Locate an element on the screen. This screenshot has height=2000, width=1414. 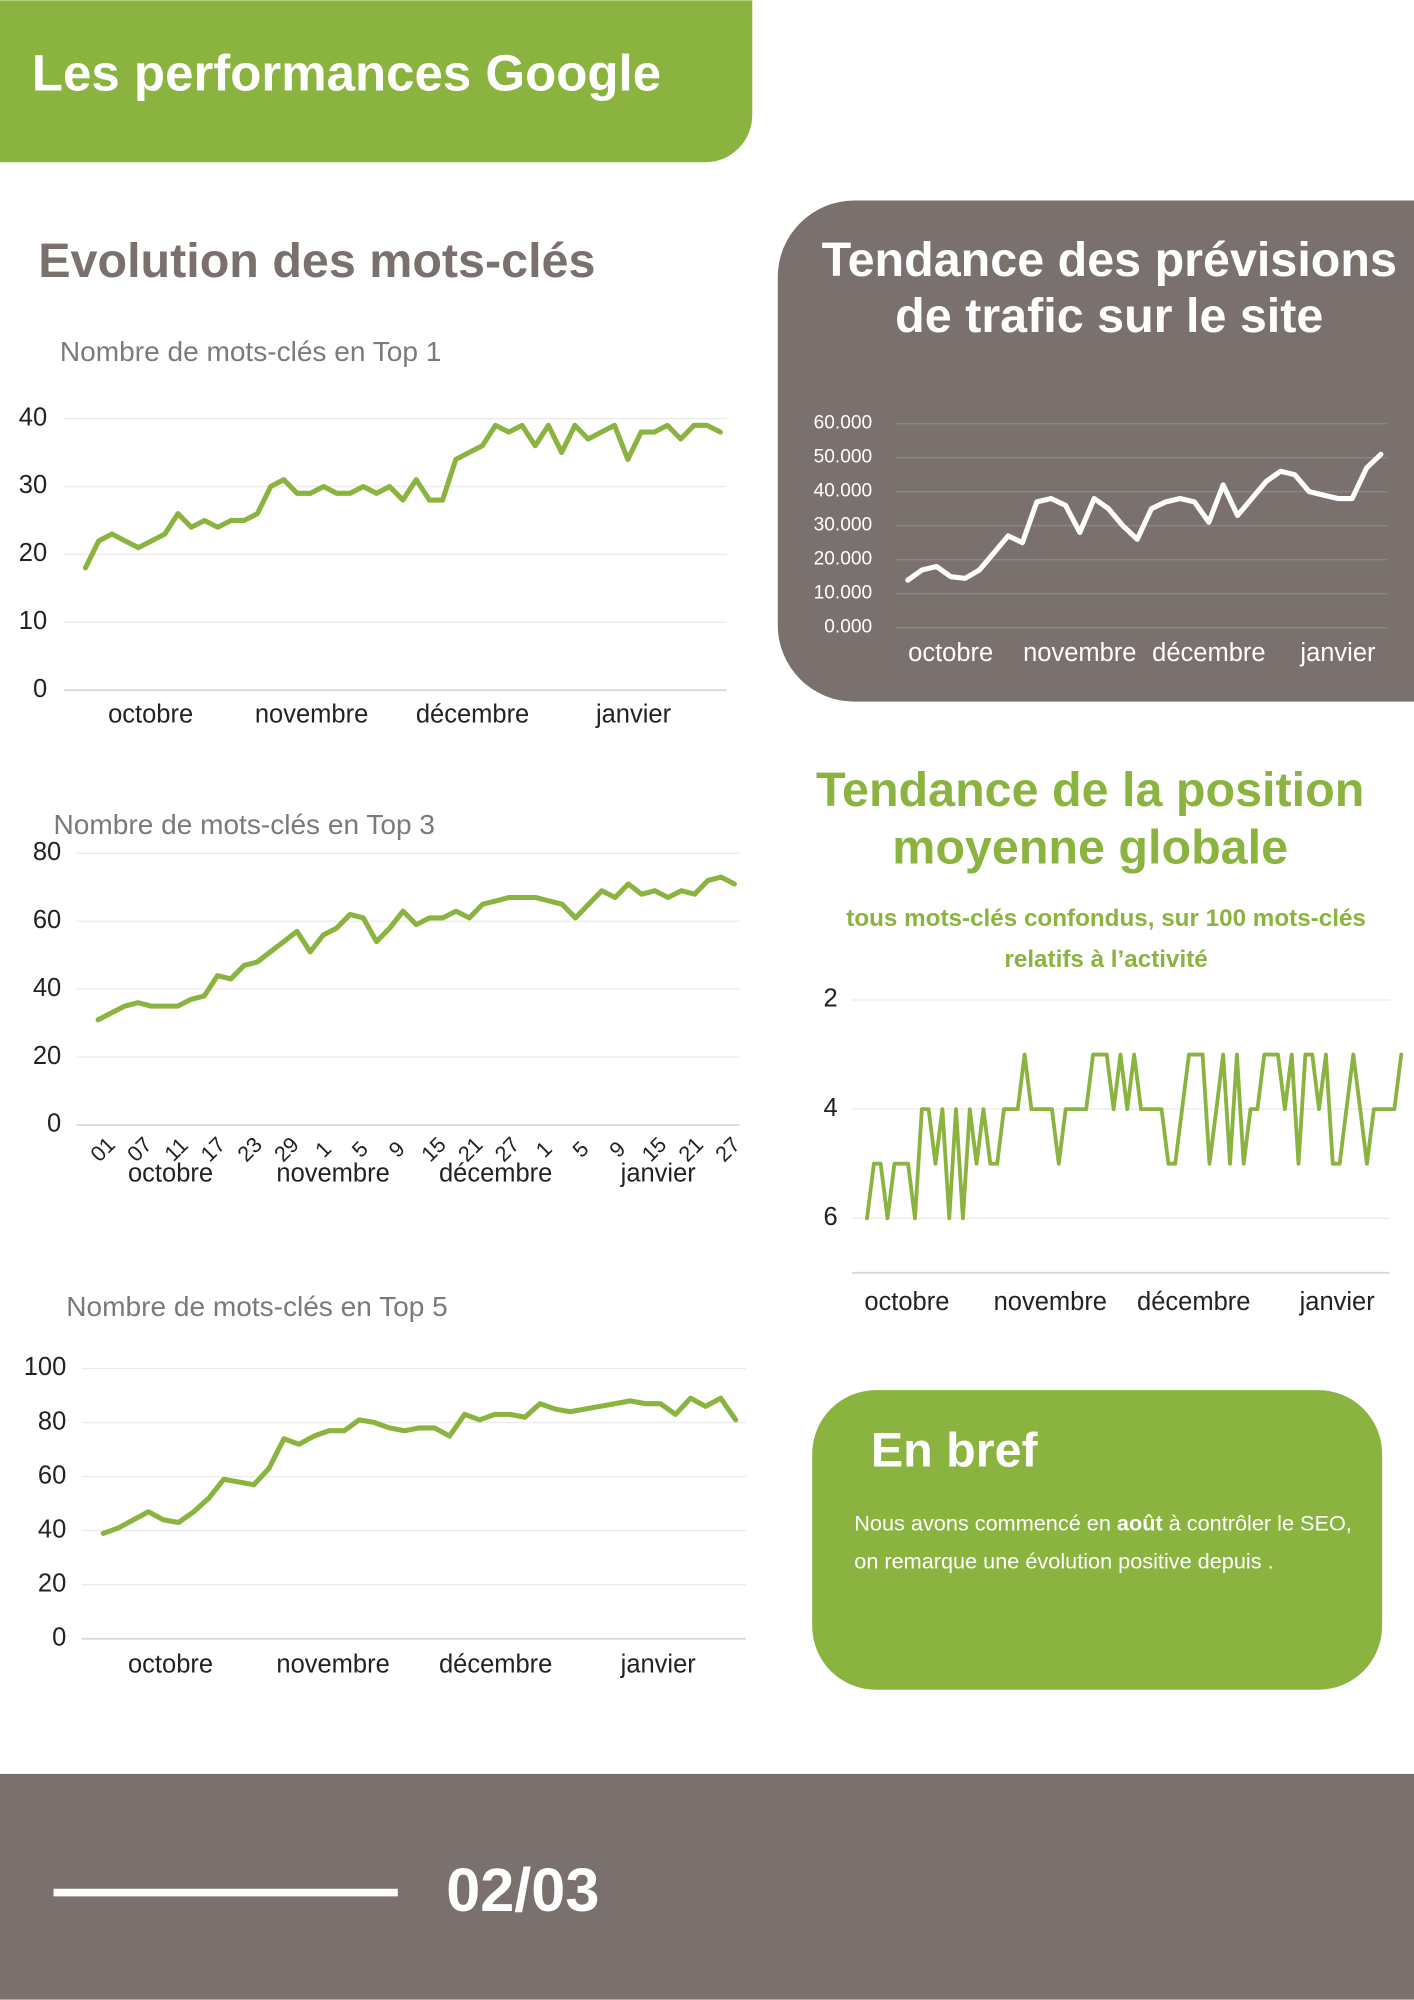
header-band is located at coordinates (376, 81).